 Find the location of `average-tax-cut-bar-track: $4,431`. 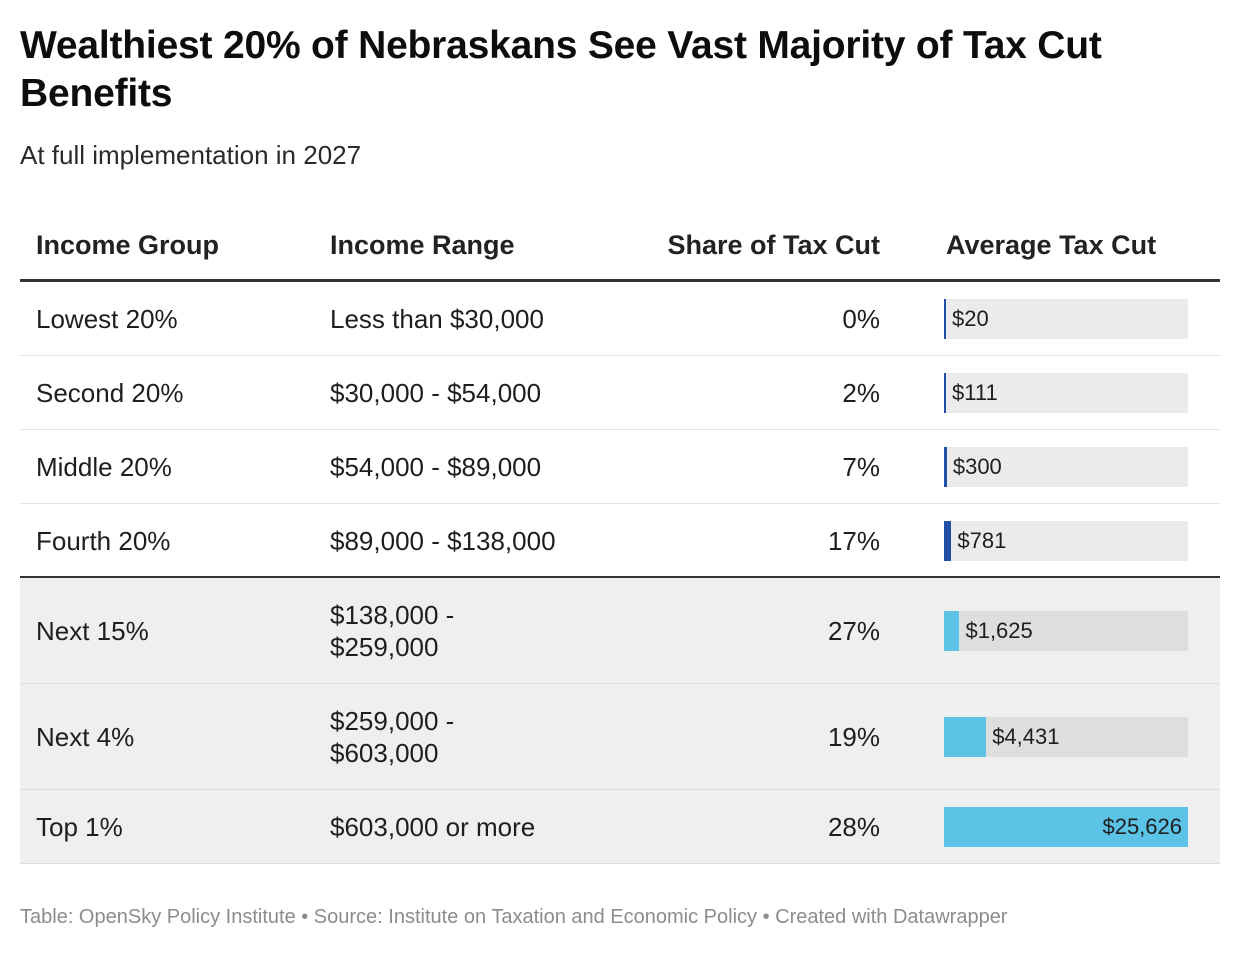

average-tax-cut-bar-track: $4,431 is located at coordinates (1066, 737).